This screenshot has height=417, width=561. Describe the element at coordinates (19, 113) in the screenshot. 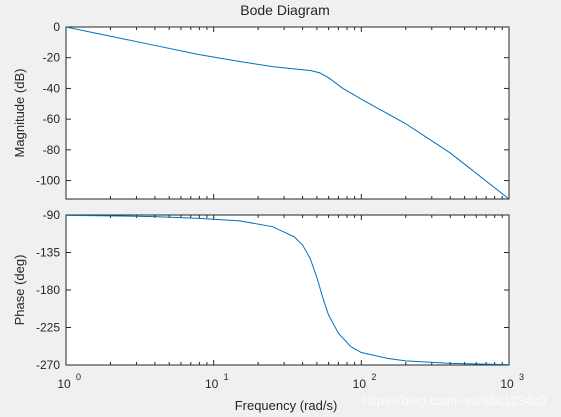

I see `magnitude-ylabel: Magnitude (dB)` at that location.